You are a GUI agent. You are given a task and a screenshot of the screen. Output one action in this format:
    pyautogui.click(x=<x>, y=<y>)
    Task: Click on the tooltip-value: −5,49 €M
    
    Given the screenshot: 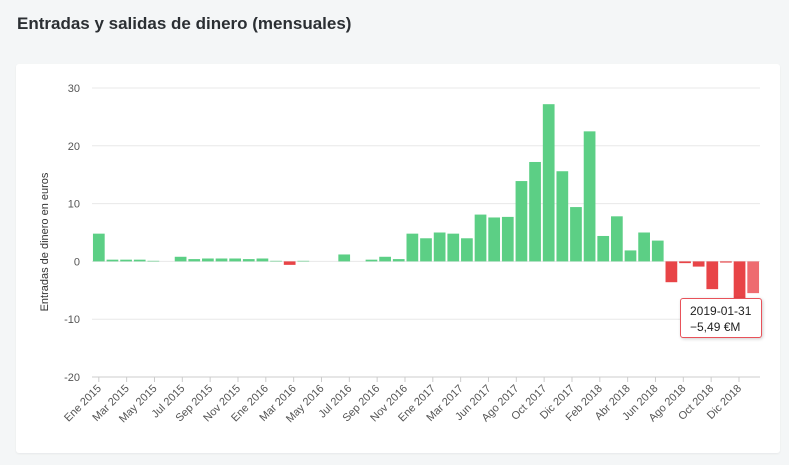 What is the action you would take?
    pyautogui.click(x=715, y=327)
    